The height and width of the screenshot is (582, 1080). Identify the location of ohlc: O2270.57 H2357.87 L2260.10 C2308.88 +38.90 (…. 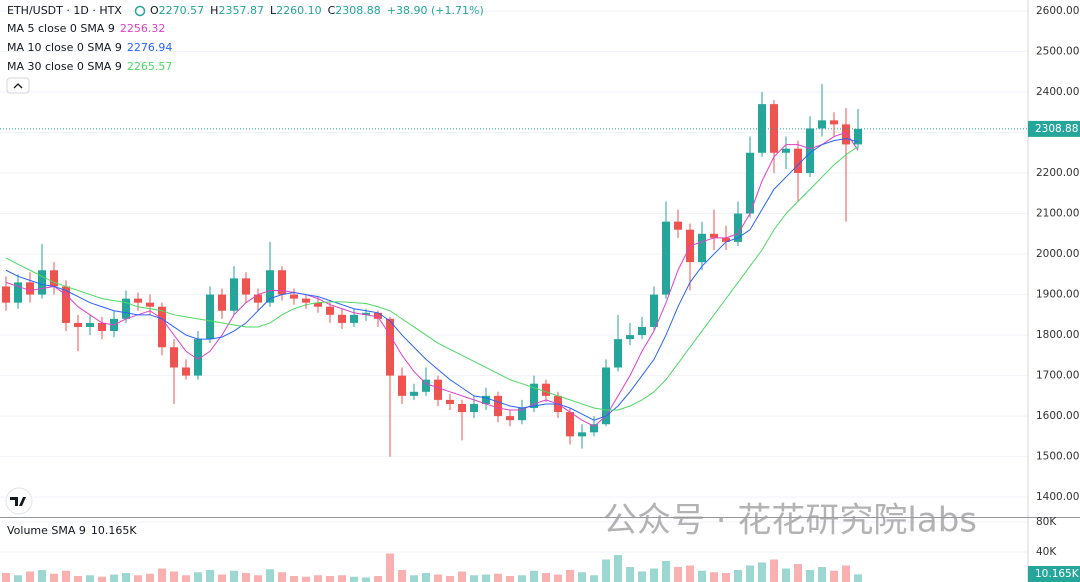
(317, 10).